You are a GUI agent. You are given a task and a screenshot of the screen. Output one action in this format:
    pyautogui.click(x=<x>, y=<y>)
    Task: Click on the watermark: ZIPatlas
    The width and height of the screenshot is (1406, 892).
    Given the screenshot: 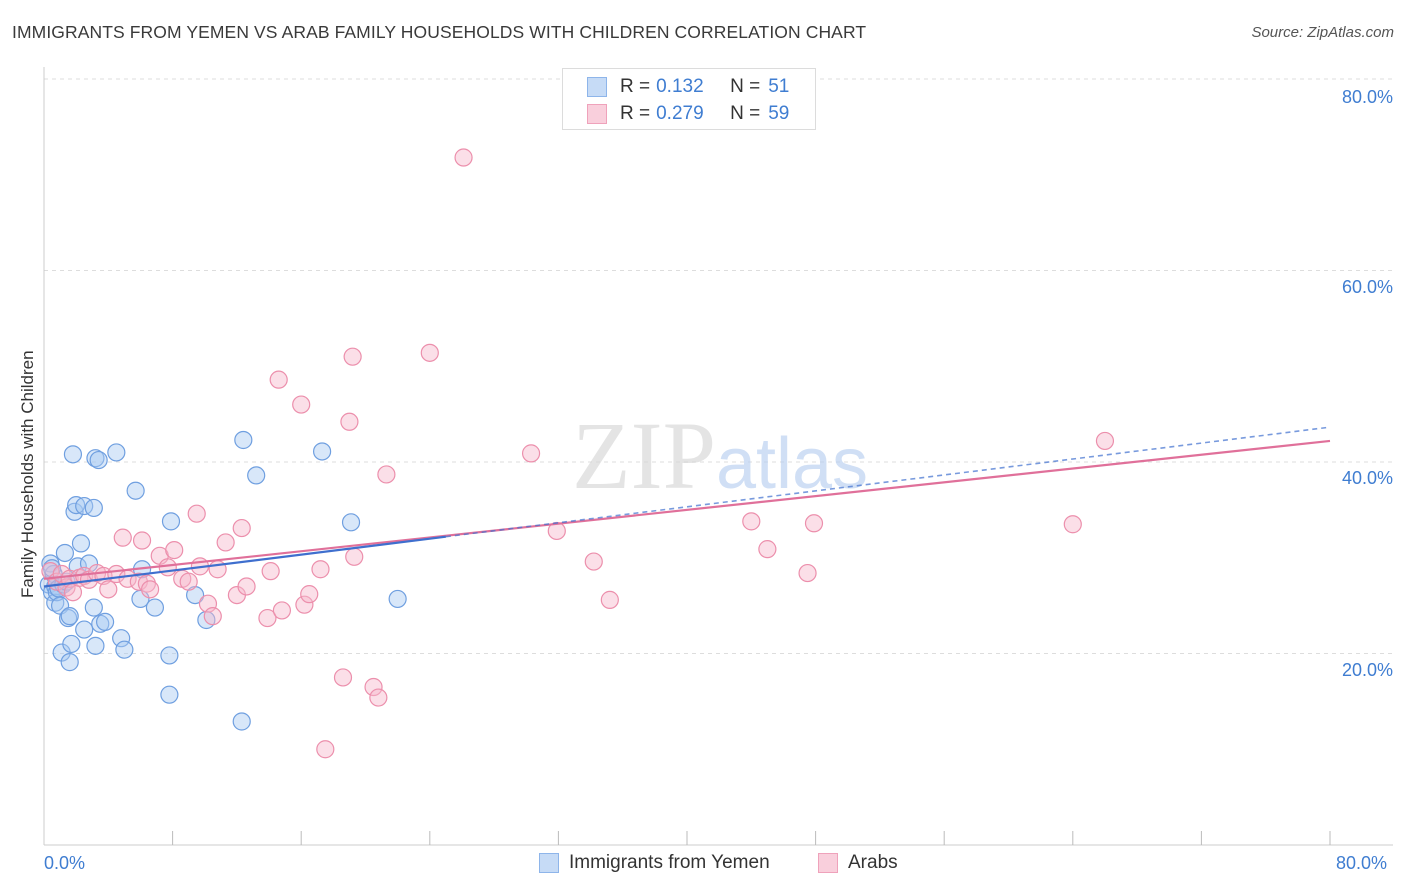 What is the action you would take?
    pyautogui.click(x=720, y=455)
    